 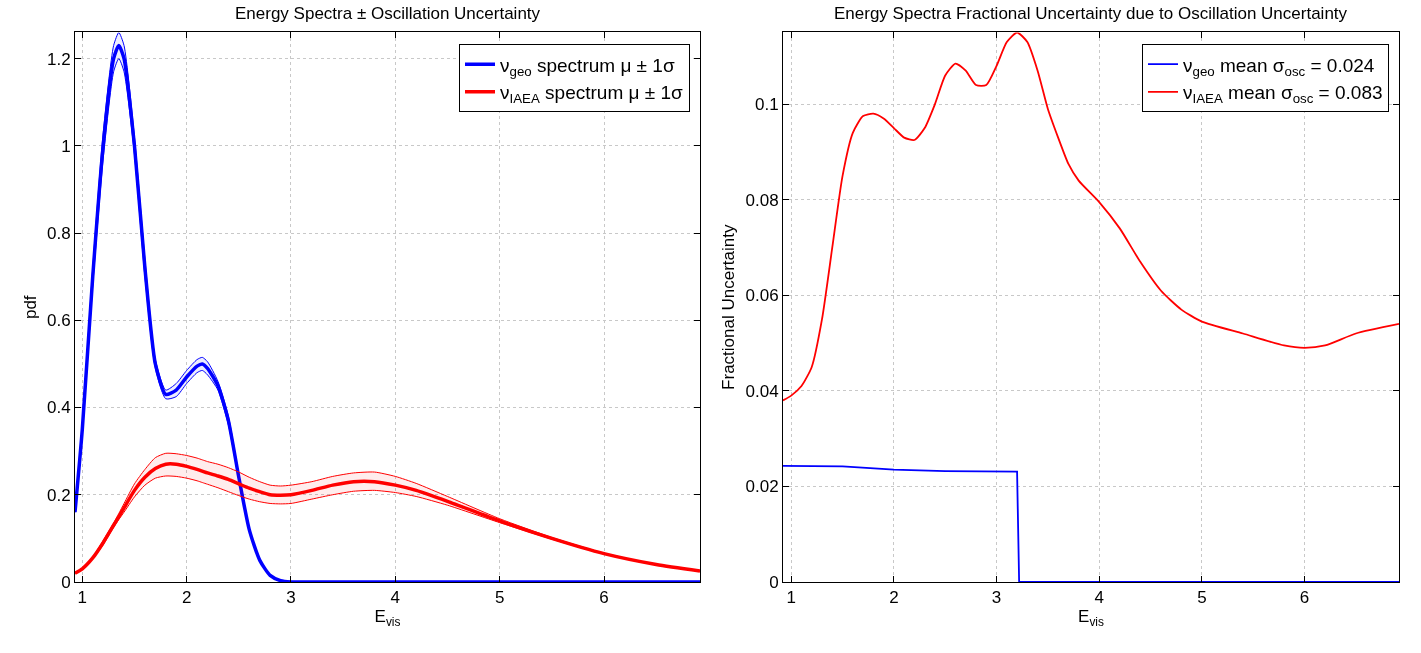 What do you see at coordinates (58, 234) in the screenshot?
I see `y-tick-label: 0.8` at bounding box center [58, 234].